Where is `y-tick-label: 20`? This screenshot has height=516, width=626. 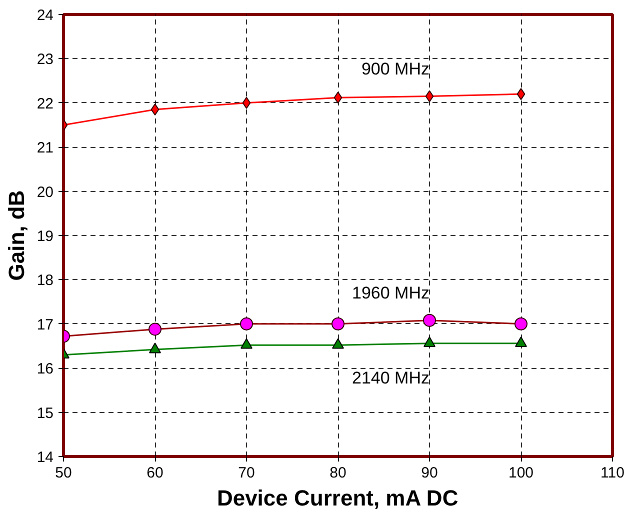 y-tick-label: 20 is located at coordinates (45, 192).